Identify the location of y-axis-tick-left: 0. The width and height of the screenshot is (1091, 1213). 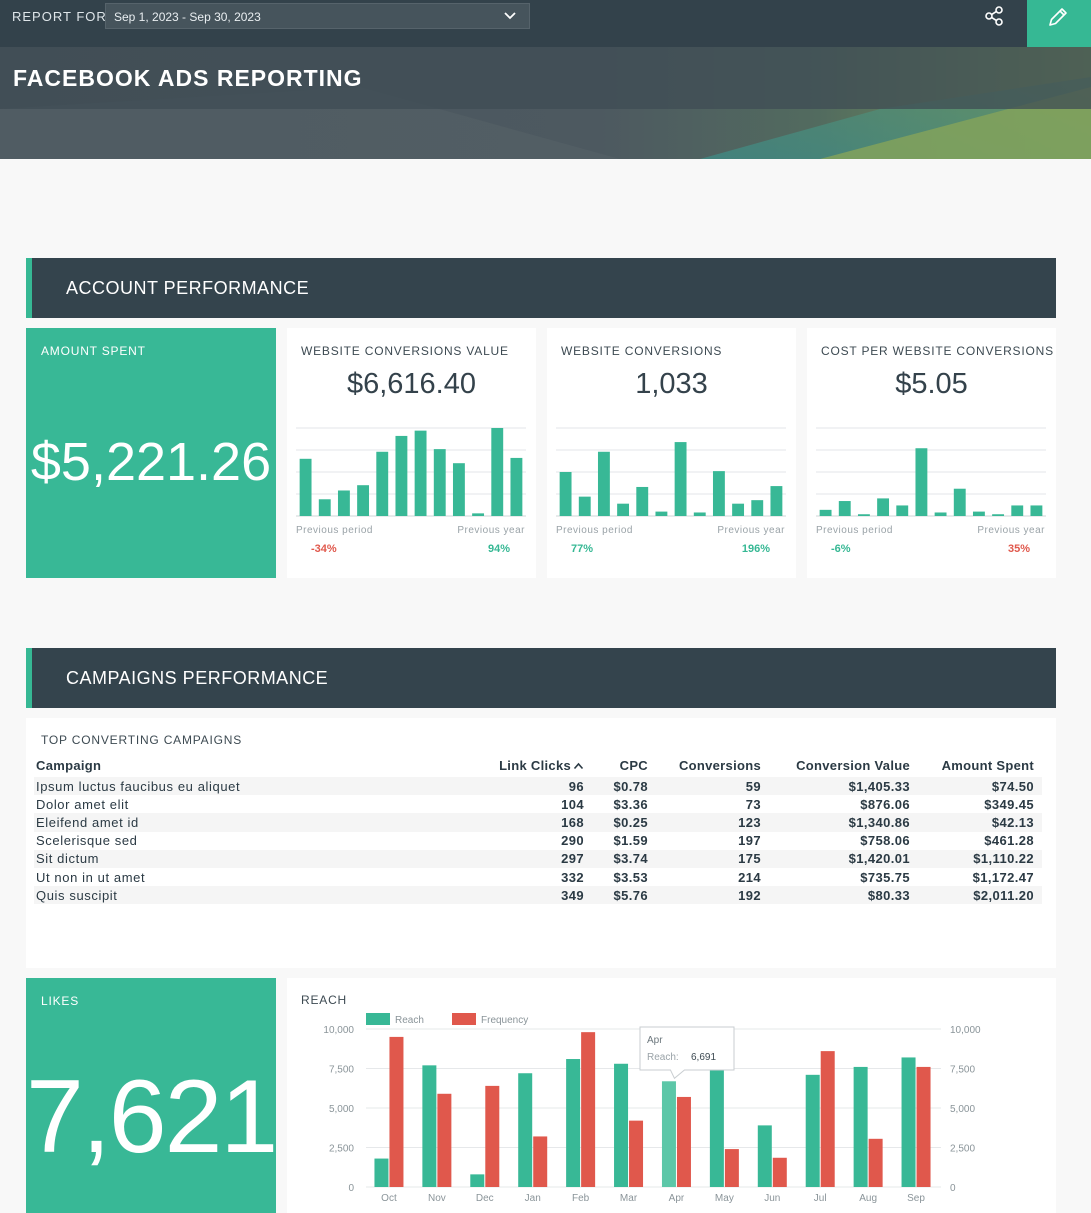
(351, 1188).